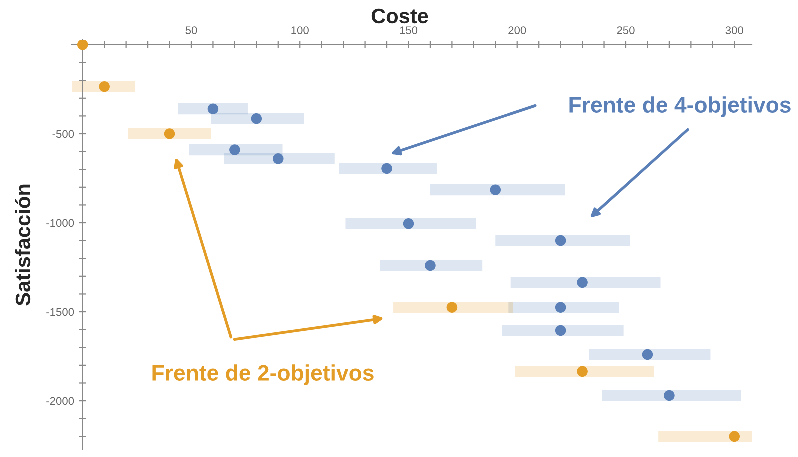 The width and height of the screenshot is (798, 457). Describe the element at coordinates (626, 30) in the screenshot. I see `x-tick-label: 250` at that location.